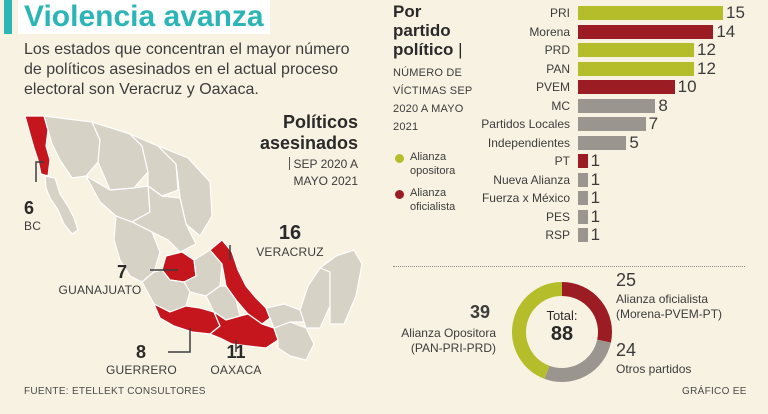 The height and width of the screenshot is (414, 768). What do you see at coordinates (290, 233) in the screenshot?
I see `state-count: 16` at bounding box center [290, 233].